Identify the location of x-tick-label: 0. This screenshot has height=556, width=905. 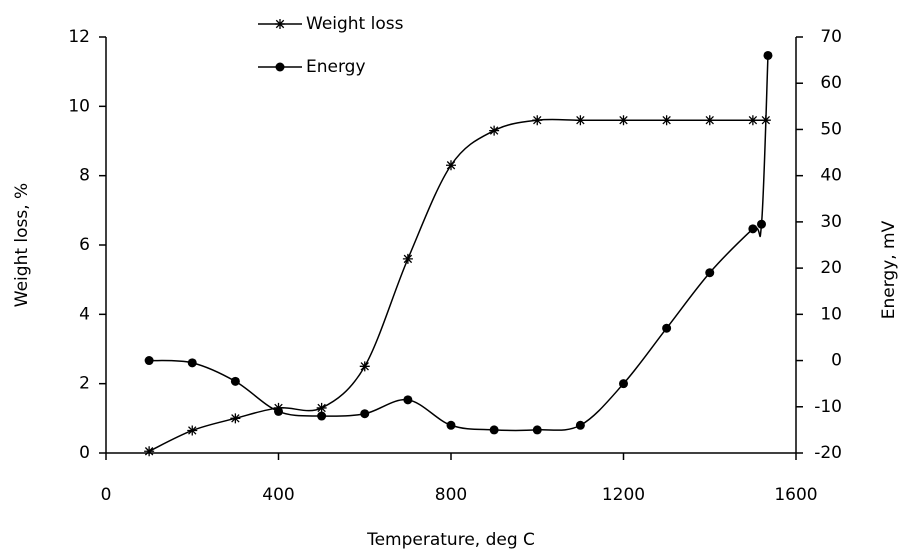
(106, 495).